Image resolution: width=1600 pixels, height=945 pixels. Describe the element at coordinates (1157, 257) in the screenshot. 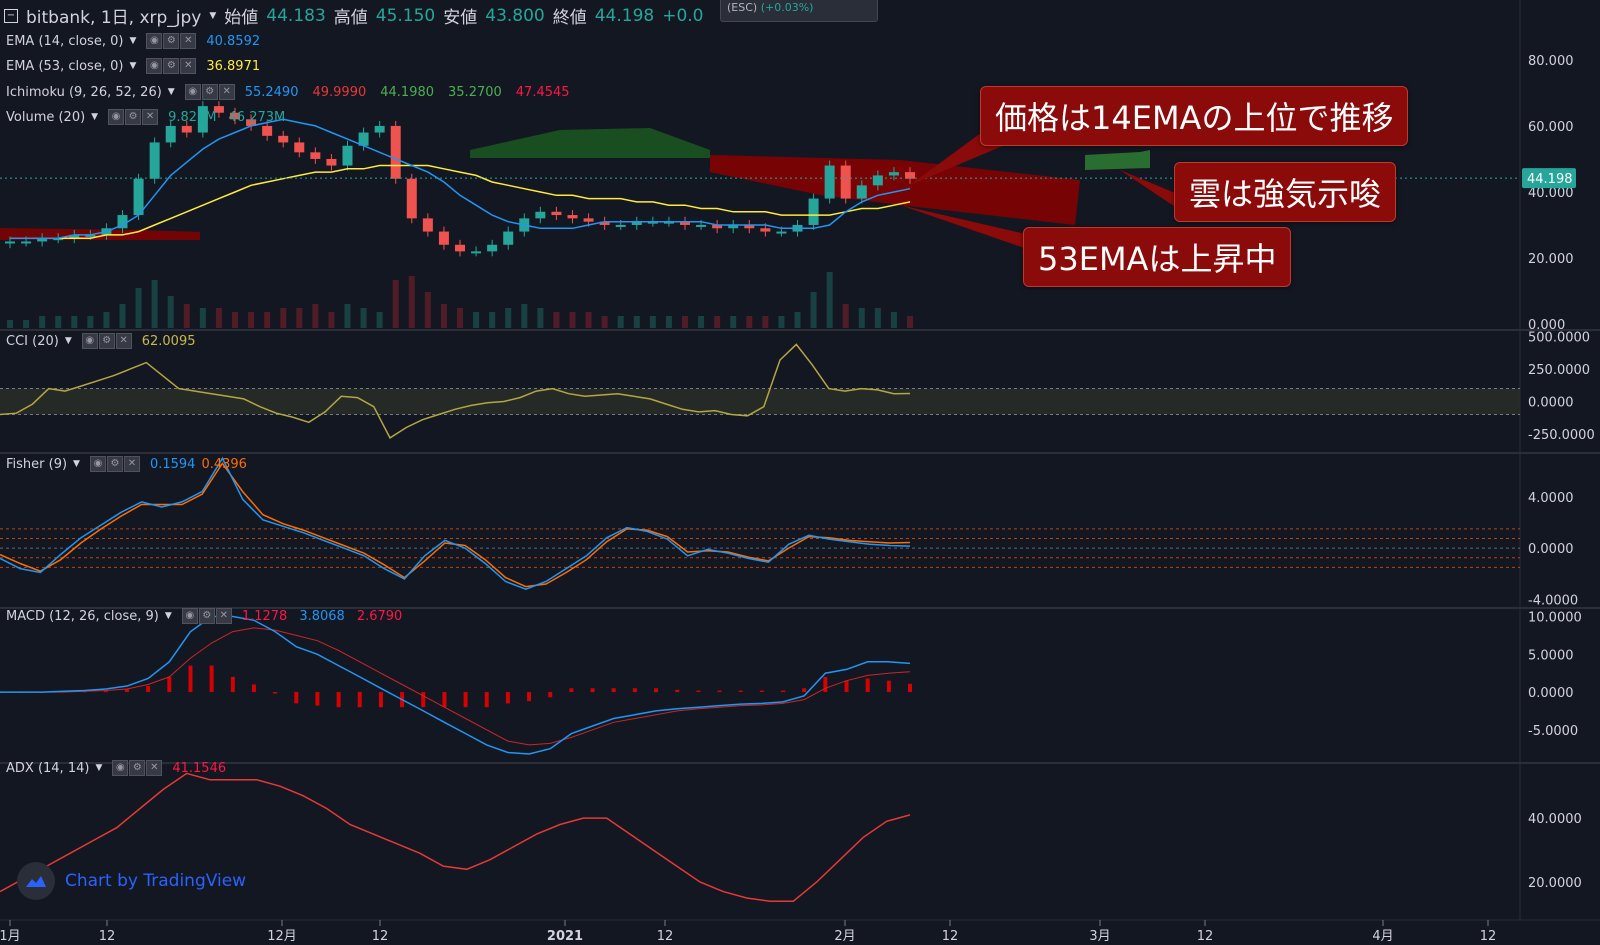

I see `callout-ema53-rising: 53EMAは上昇中` at that location.